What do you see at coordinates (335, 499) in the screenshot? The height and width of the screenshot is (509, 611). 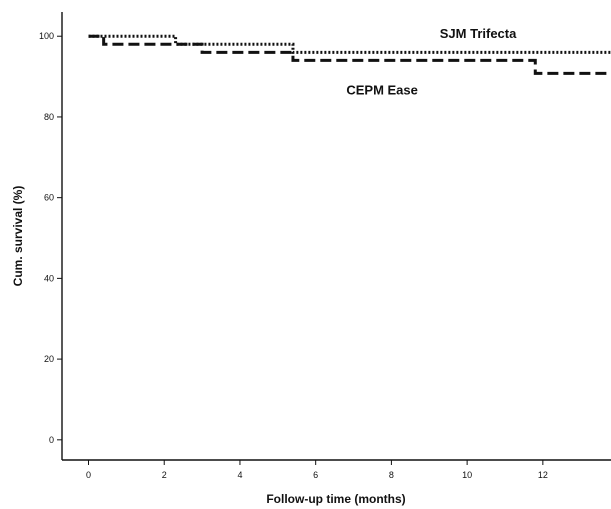 I see `x-axis-title: Follow-up time (months)` at bounding box center [335, 499].